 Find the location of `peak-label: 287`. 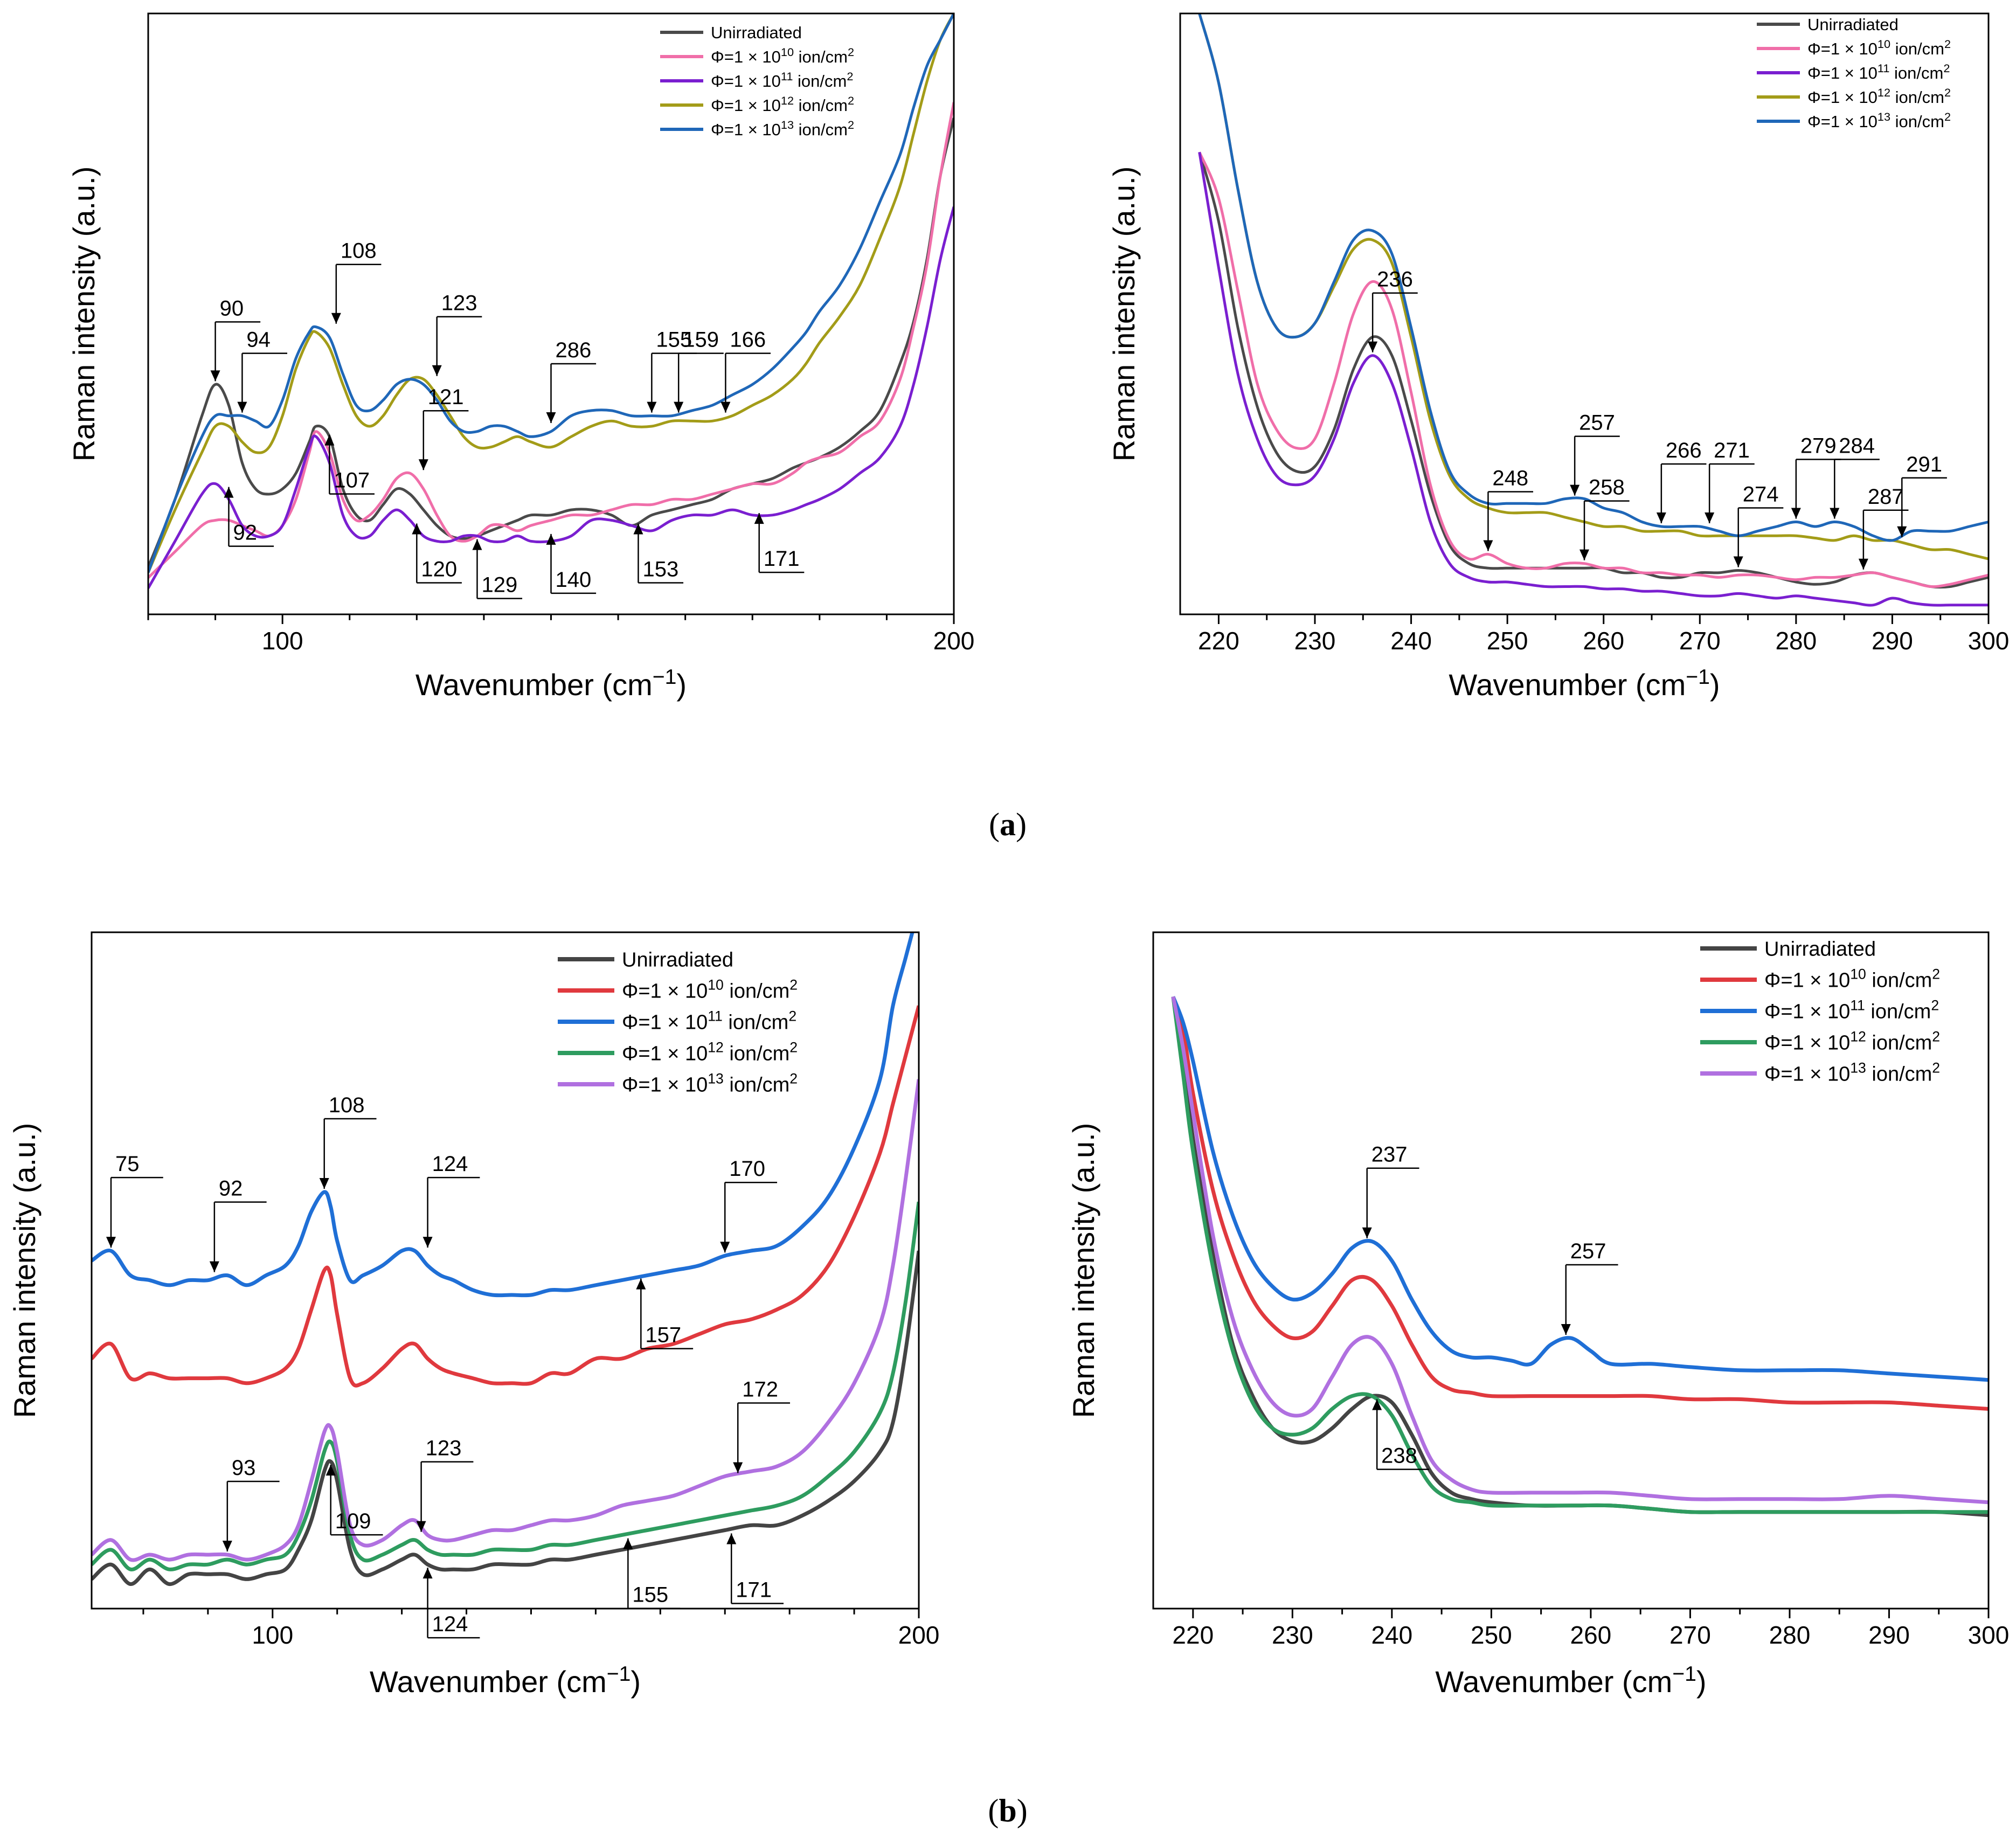

peak-label: 287 is located at coordinates (1886, 497).